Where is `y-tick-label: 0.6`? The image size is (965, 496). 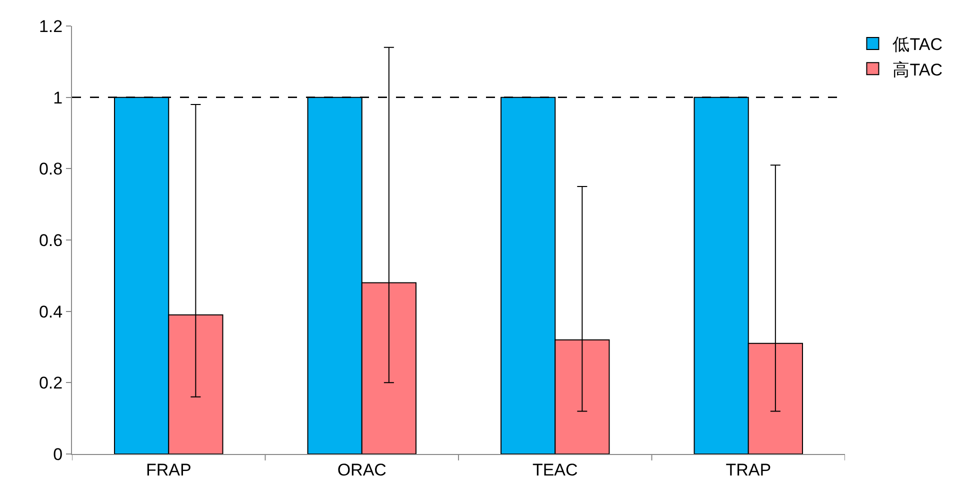 y-tick-label: 0.6 is located at coordinates (50, 240).